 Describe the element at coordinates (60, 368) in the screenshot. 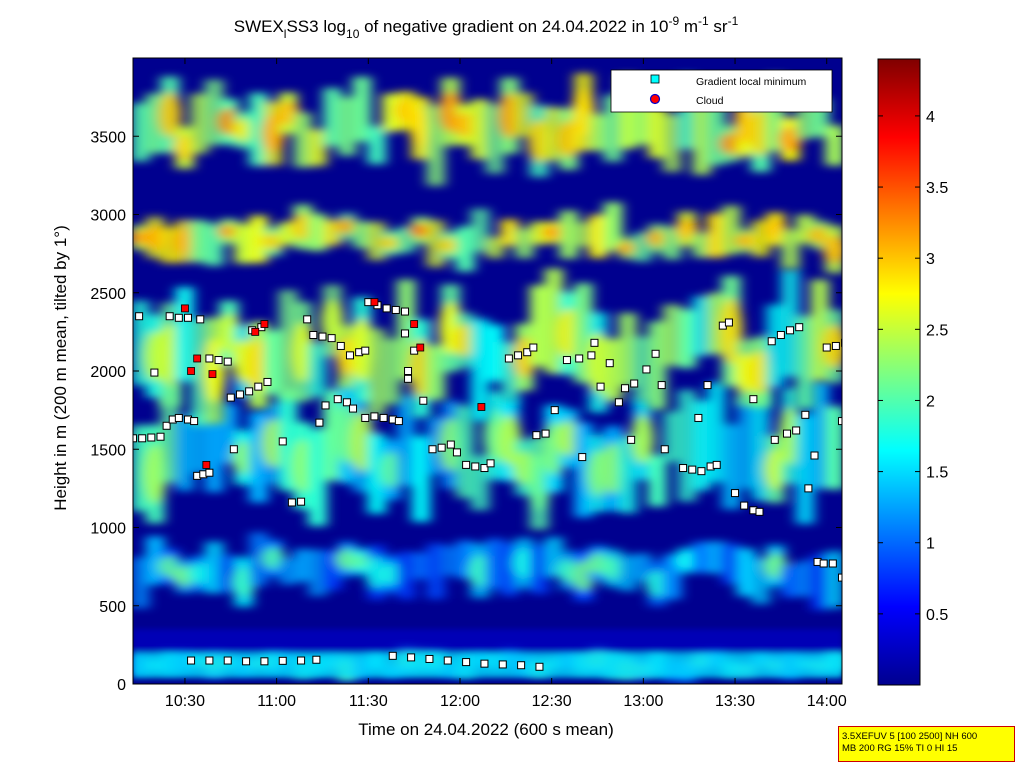

I see `y-axis-label: Height in m (200 m mean, tilted by 1°)` at that location.